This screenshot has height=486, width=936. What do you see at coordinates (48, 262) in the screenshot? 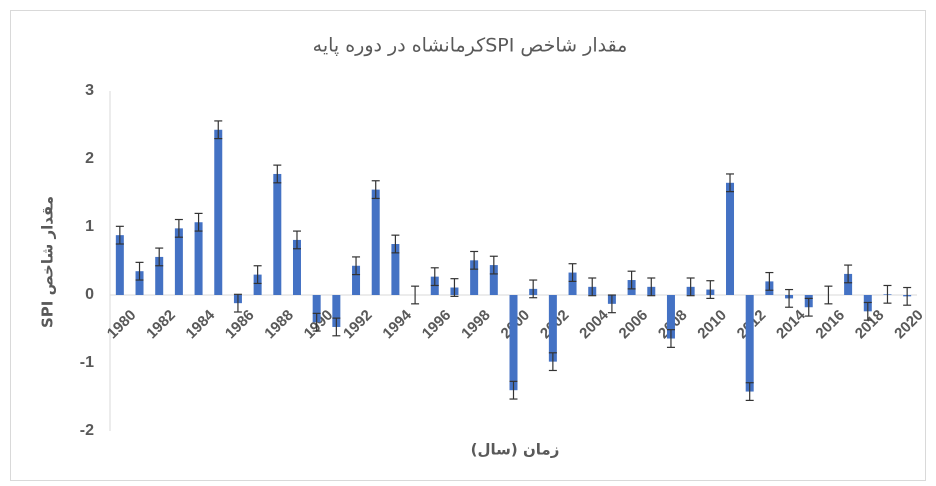
I see `y-axis-title: مقدار شاخص SPI` at bounding box center [48, 262].